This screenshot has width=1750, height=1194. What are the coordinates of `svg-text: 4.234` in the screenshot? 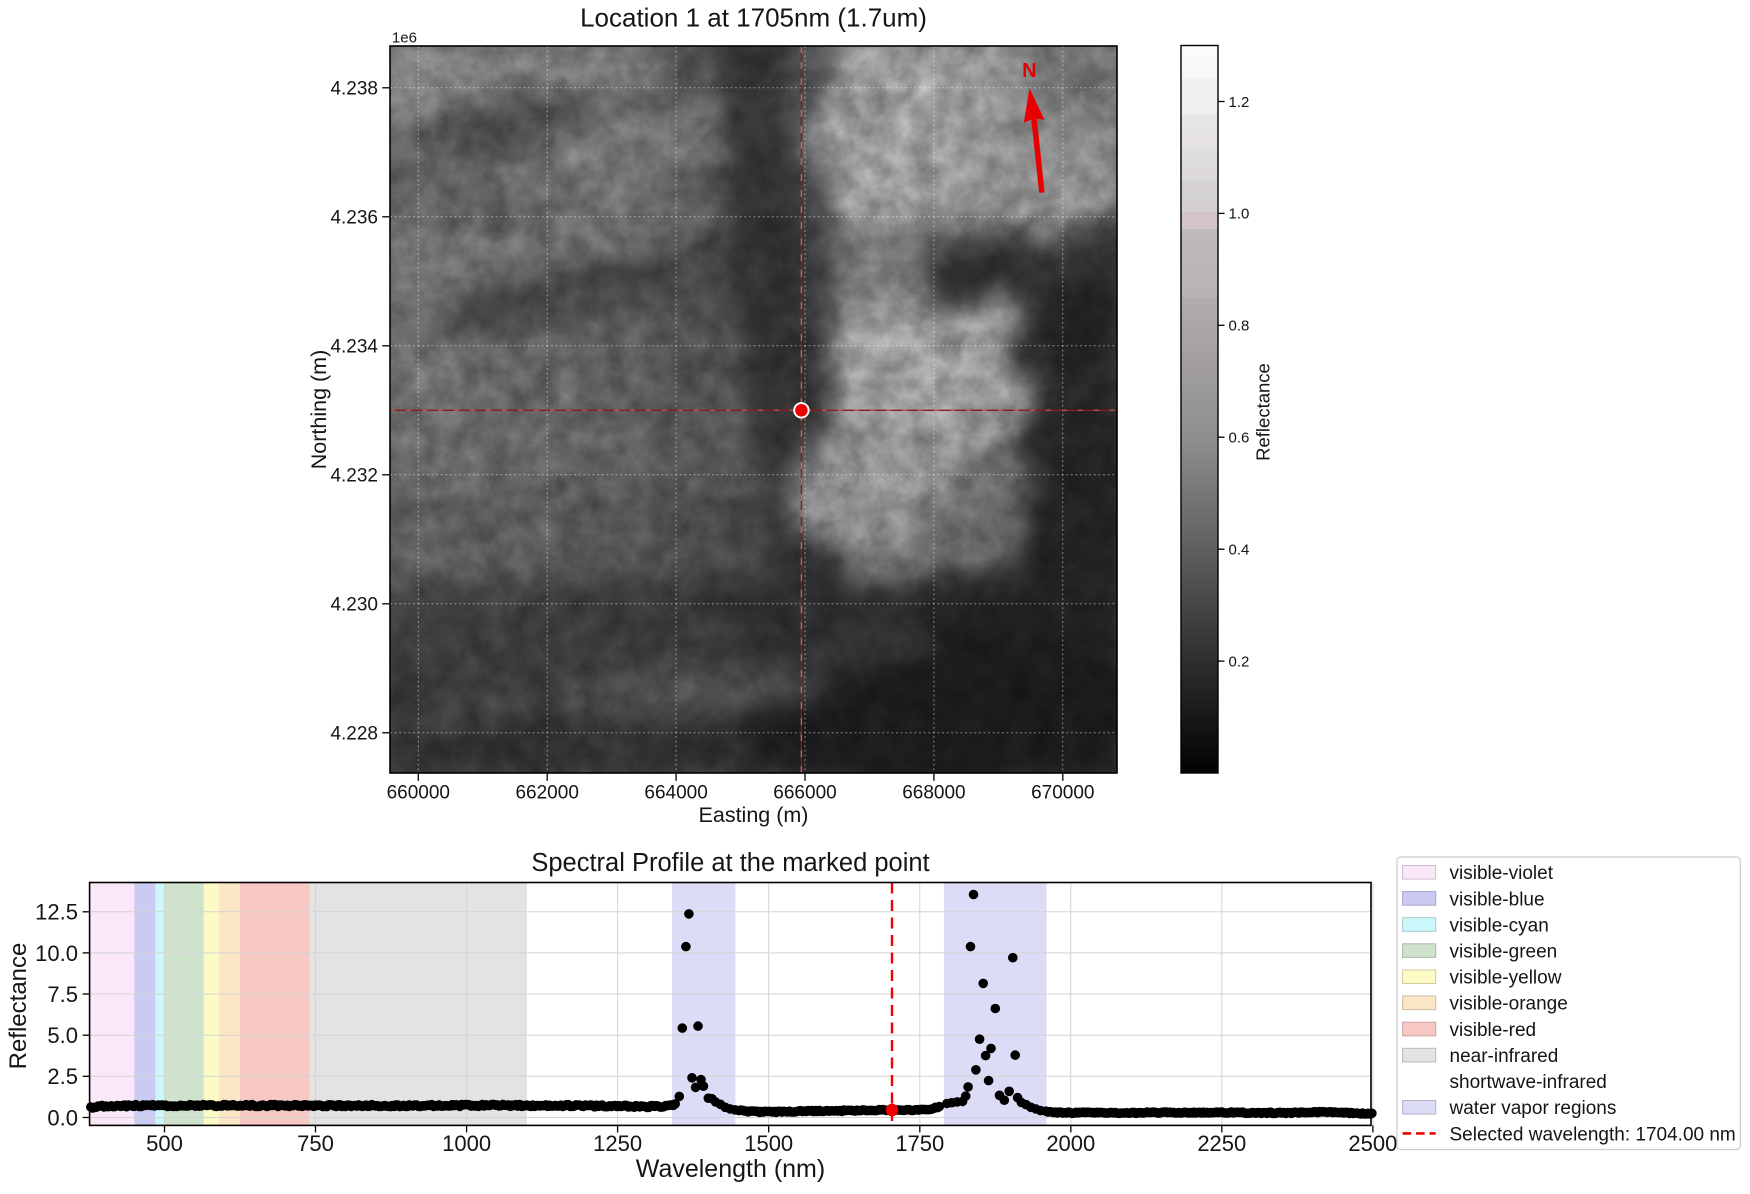 It's located at (354, 347).